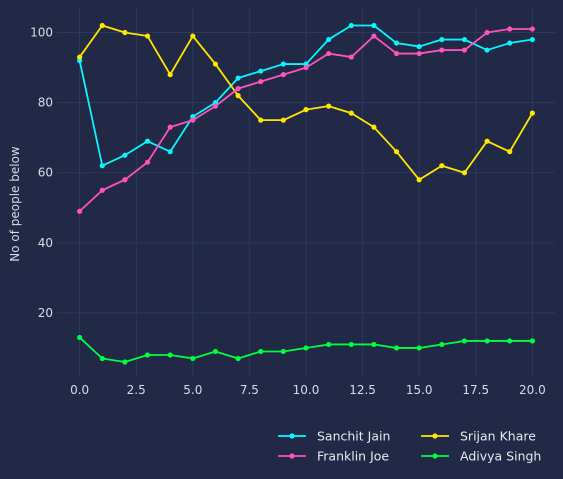 The height and width of the screenshot is (479, 563). What do you see at coordinates (45, 103) in the screenshot?
I see `y-tick-label: 80` at bounding box center [45, 103].